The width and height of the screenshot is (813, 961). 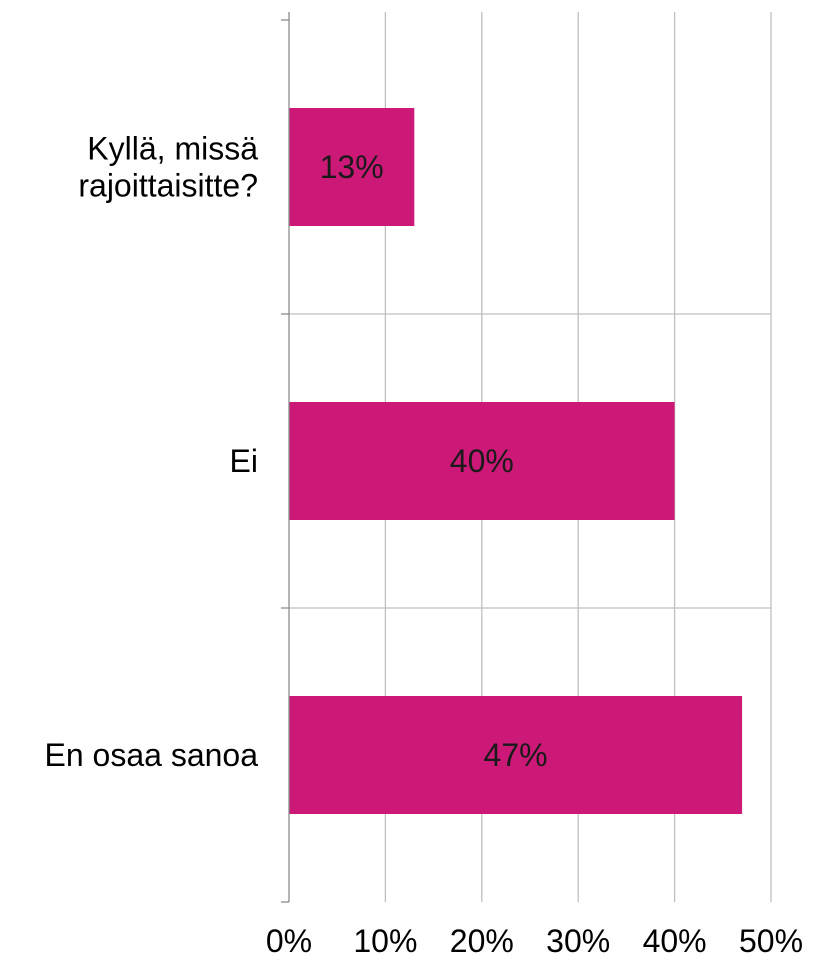 What do you see at coordinates (385, 941) in the screenshot?
I see `x-tick-label-10: 10%` at bounding box center [385, 941].